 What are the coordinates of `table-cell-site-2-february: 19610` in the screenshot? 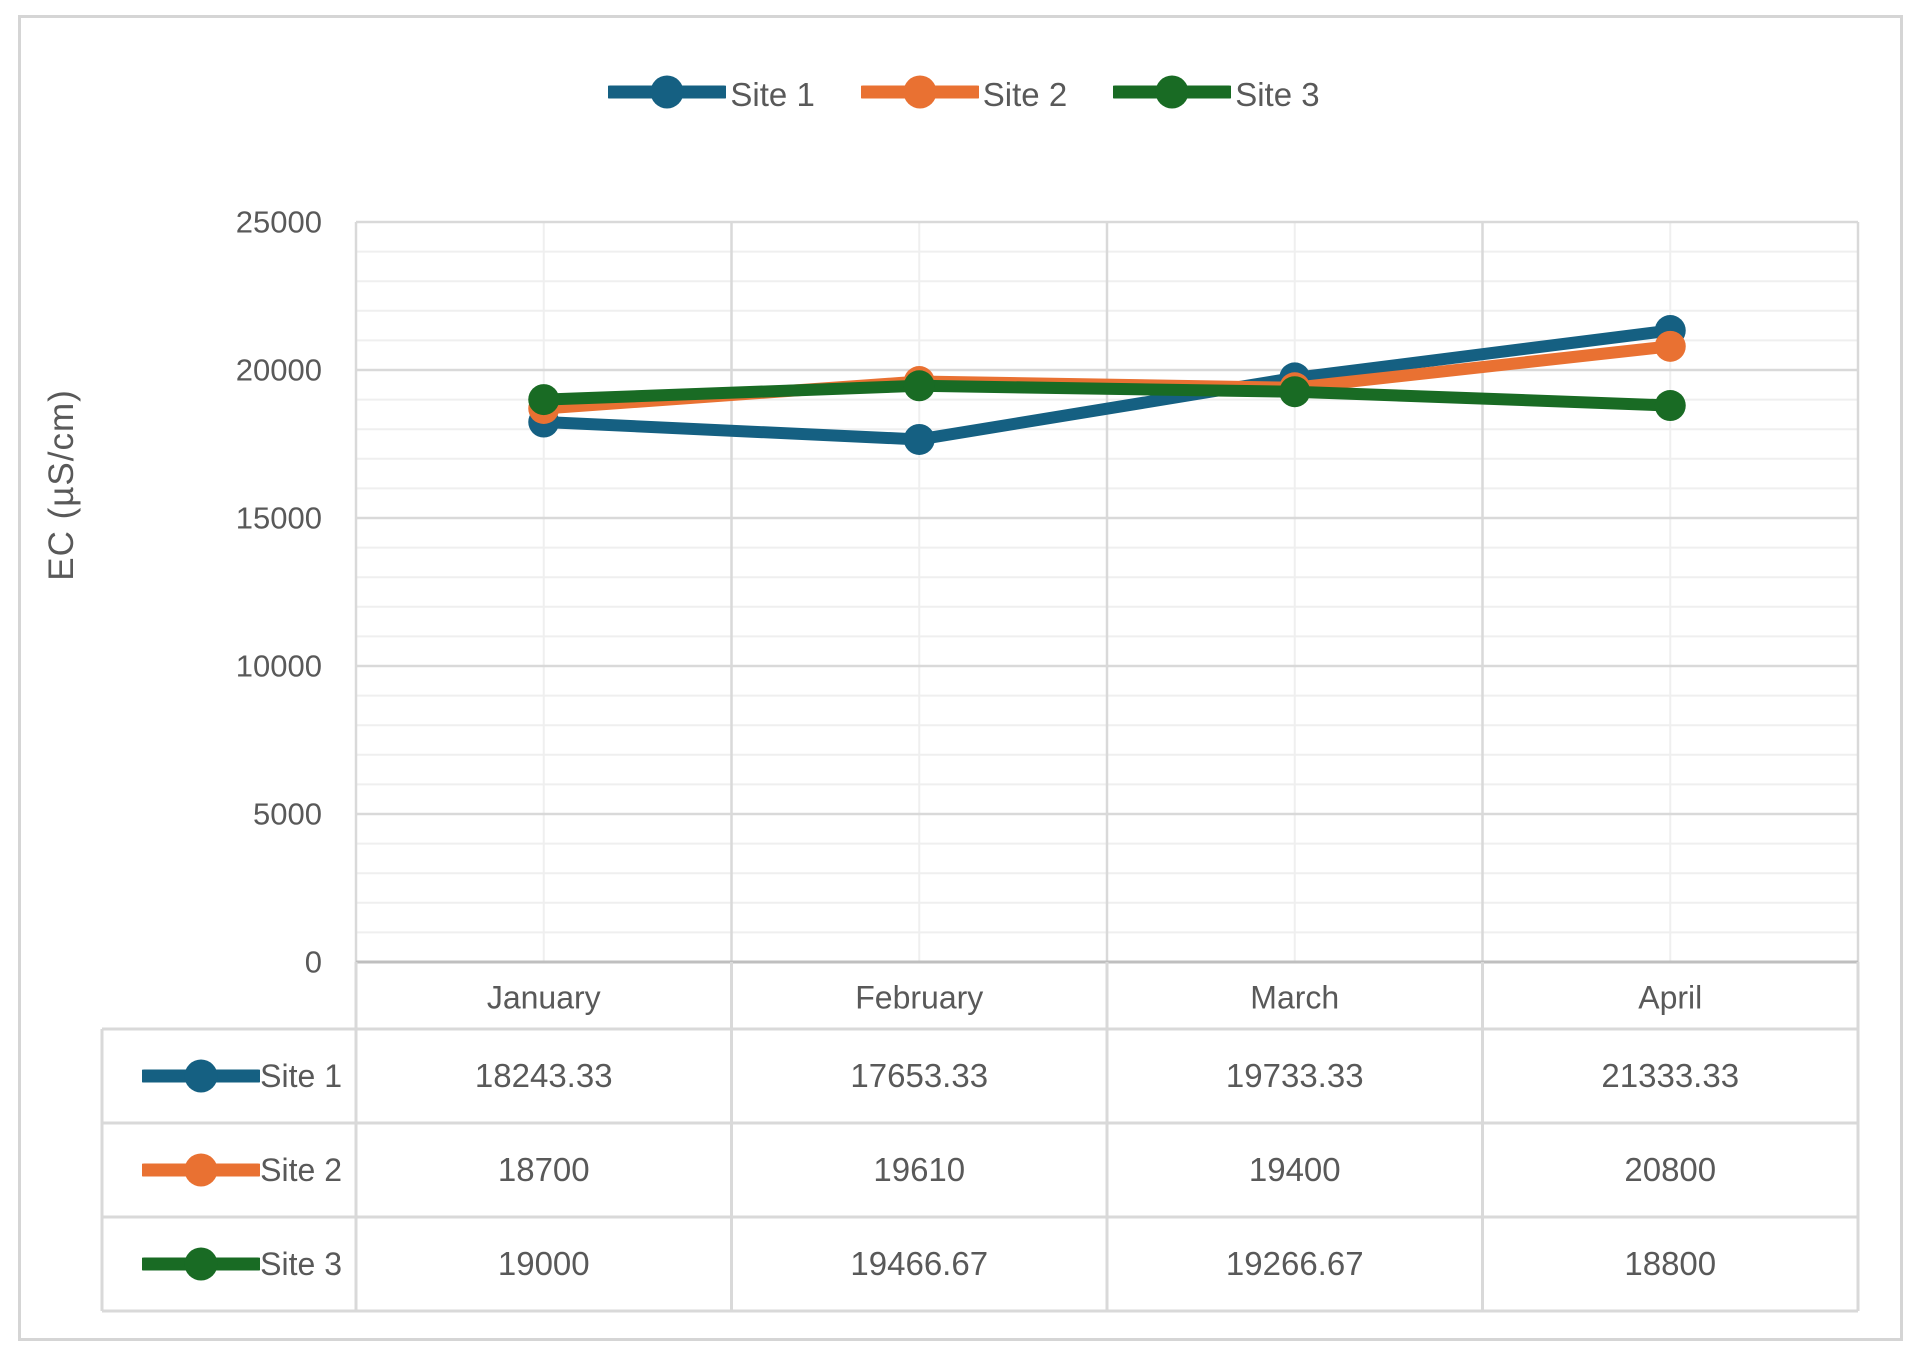 It's located at (919, 1169).